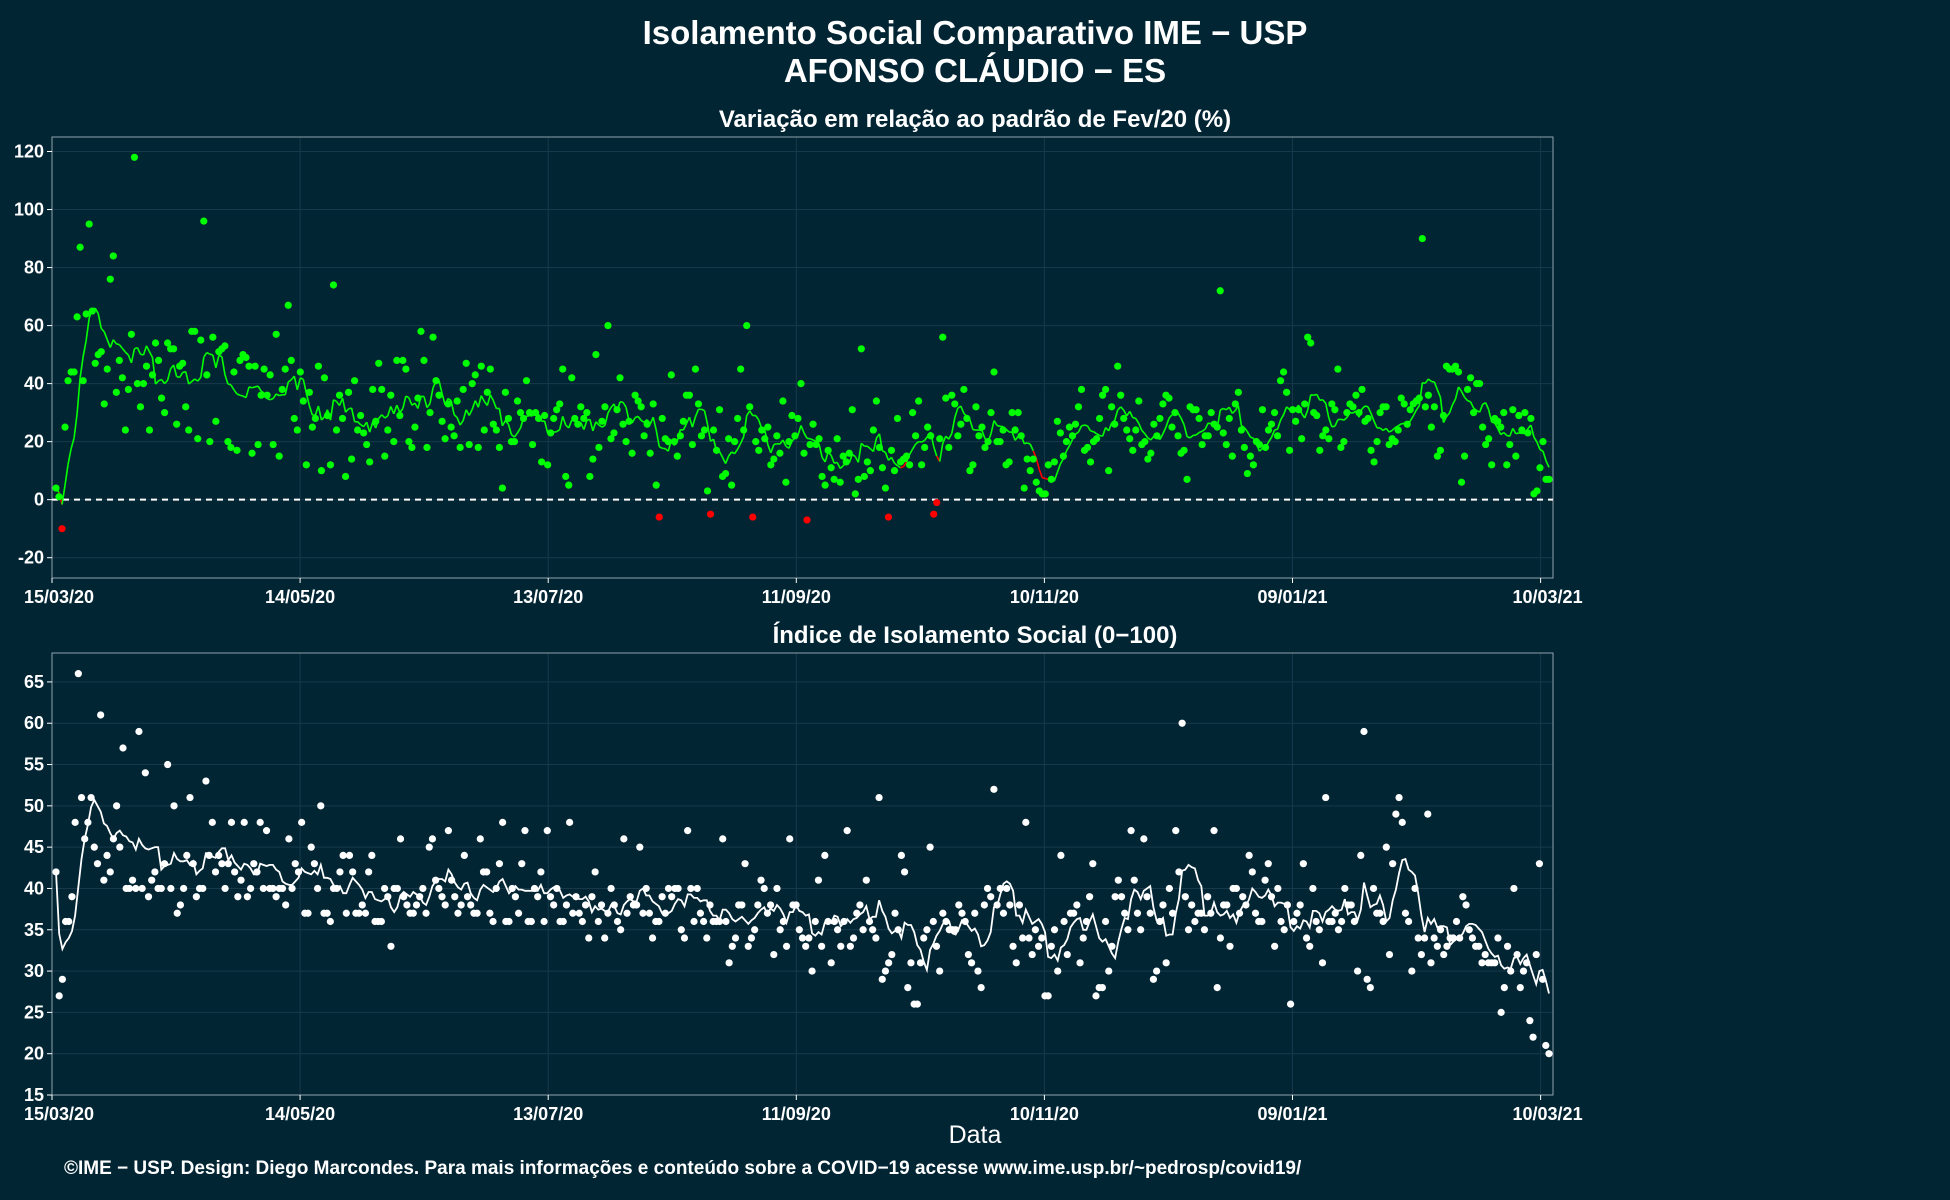 This screenshot has width=1950, height=1200. Describe the element at coordinates (1044, 597) in the screenshot. I see `x-tick-label: 10/11/20` at that location.